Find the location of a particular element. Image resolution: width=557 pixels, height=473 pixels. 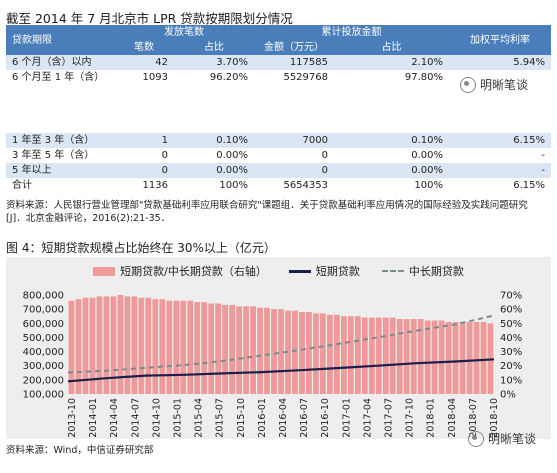

cell-amount-share: 0.00% is located at coordinates (391, 170).